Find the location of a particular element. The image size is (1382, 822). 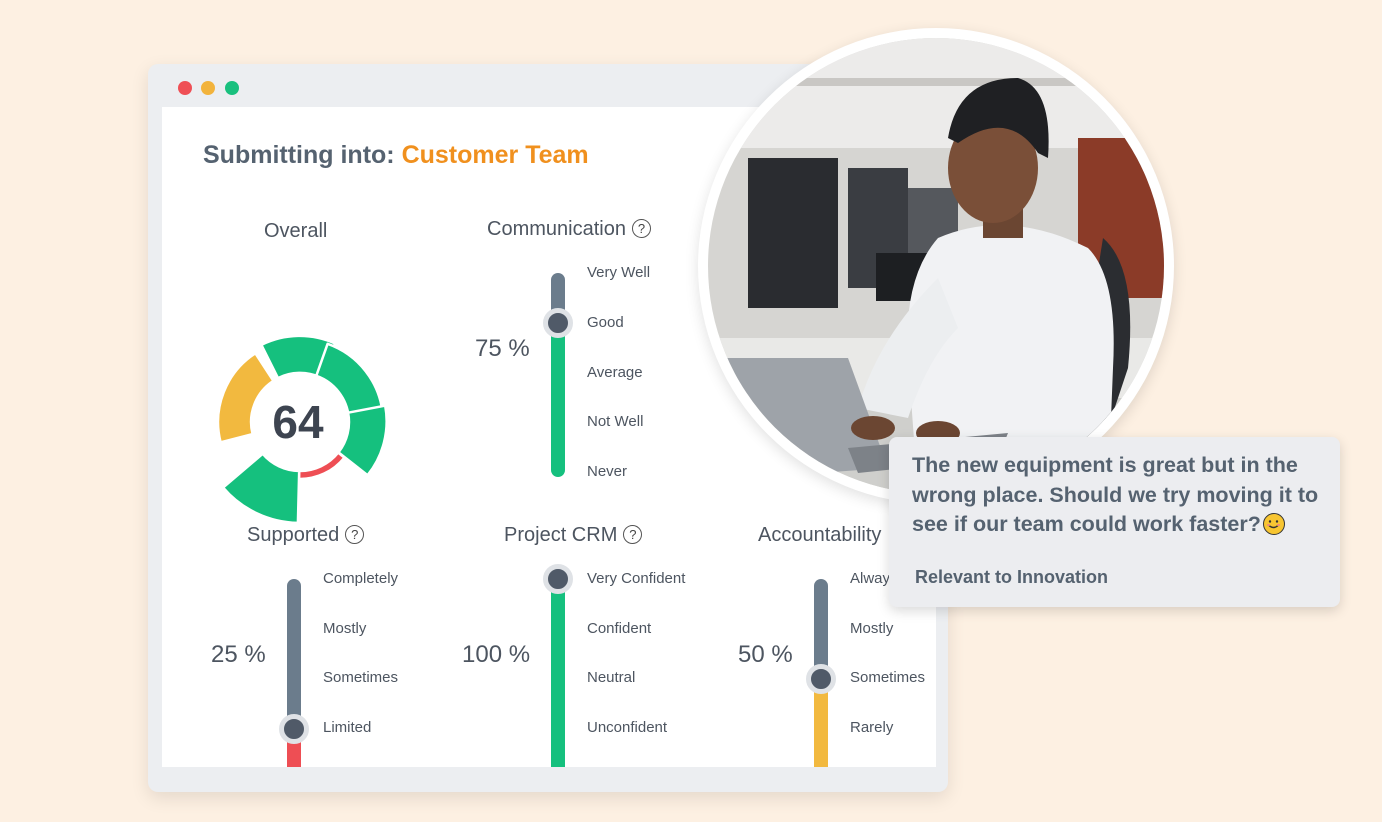

option-label: Not Well is located at coordinates (615, 421).